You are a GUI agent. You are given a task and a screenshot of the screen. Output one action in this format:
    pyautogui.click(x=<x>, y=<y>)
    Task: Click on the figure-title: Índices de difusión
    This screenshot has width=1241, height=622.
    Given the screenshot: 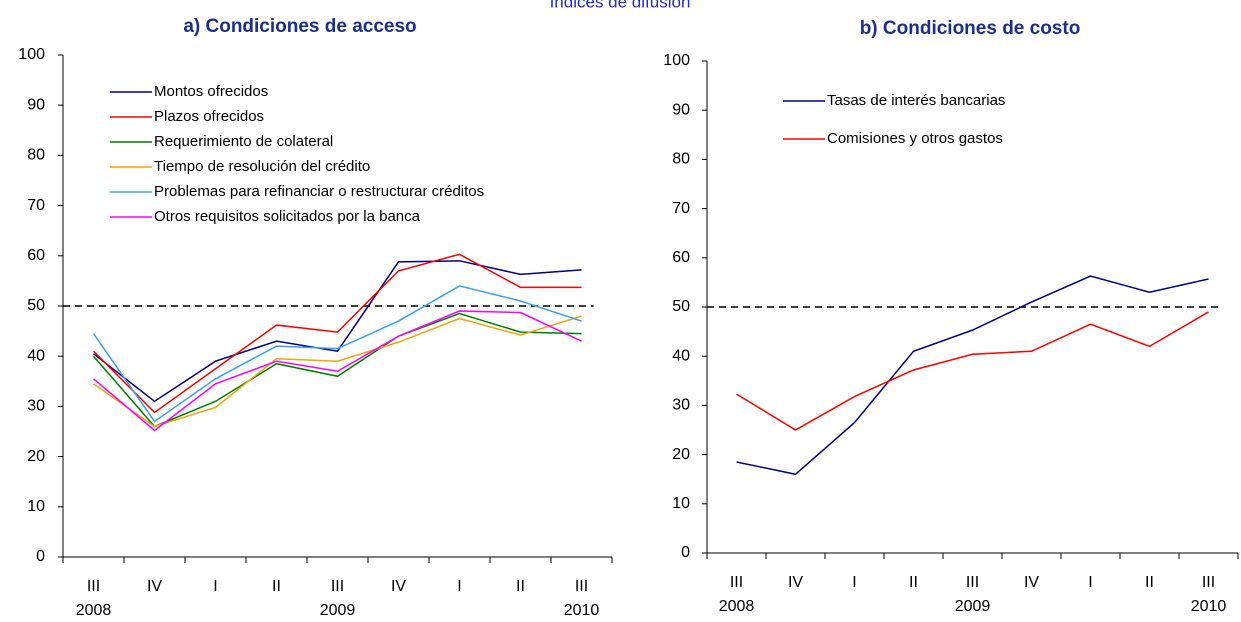 What is the action you would take?
    pyautogui.click(x=620, y=5)
    